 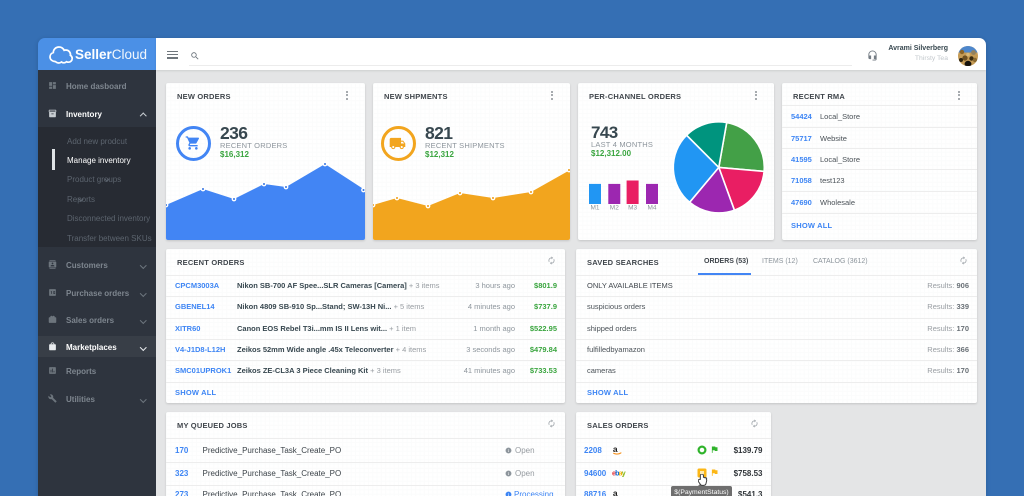 What do you see at coordinates (651, 208) in the screenshot?
I see `svg-text: M4` at bounding box center [651, 208].